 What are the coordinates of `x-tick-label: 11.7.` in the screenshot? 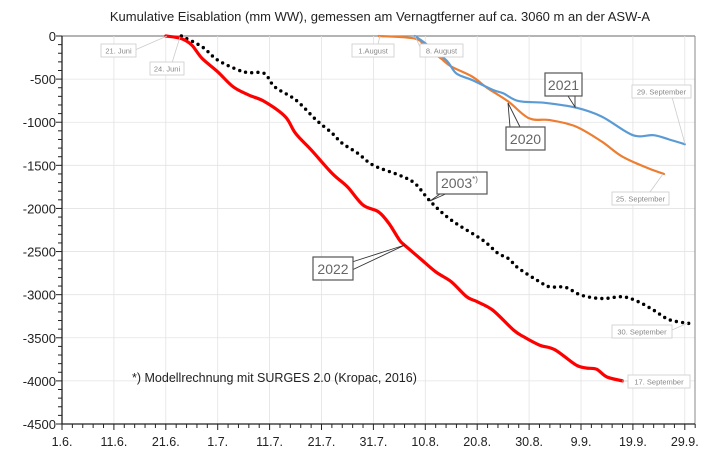 It's located at (269, 442).